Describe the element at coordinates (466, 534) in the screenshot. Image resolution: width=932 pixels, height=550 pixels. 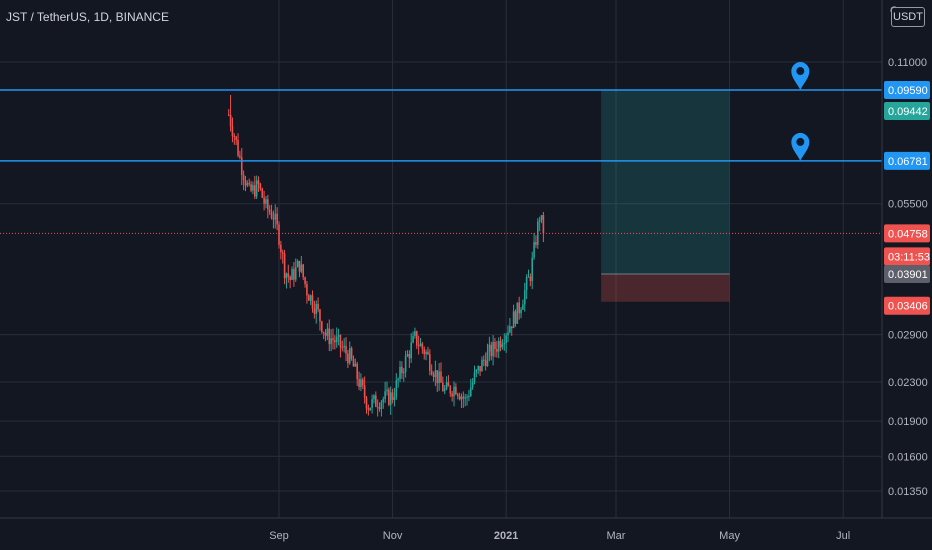
I see `time-axis-background` at that location.